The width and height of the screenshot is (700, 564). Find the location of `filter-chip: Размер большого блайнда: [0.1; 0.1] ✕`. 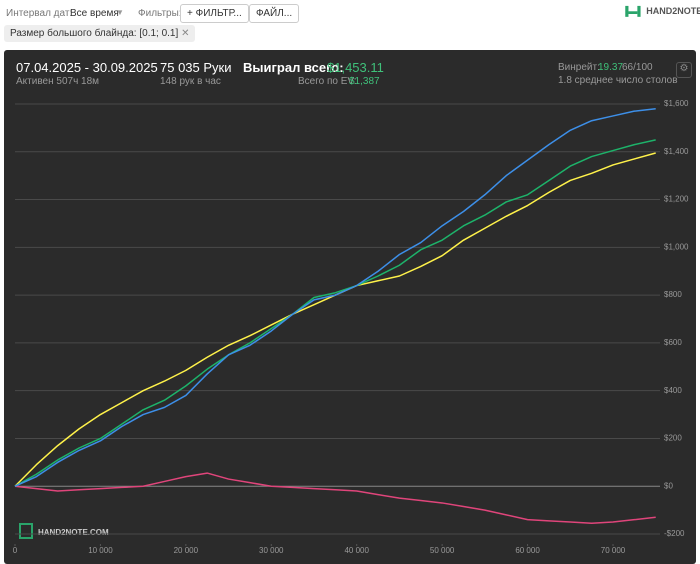

filter-chip: Размер большого блайнда: [0.1; 0.1] ✕ is located at coordinates (100, 33).